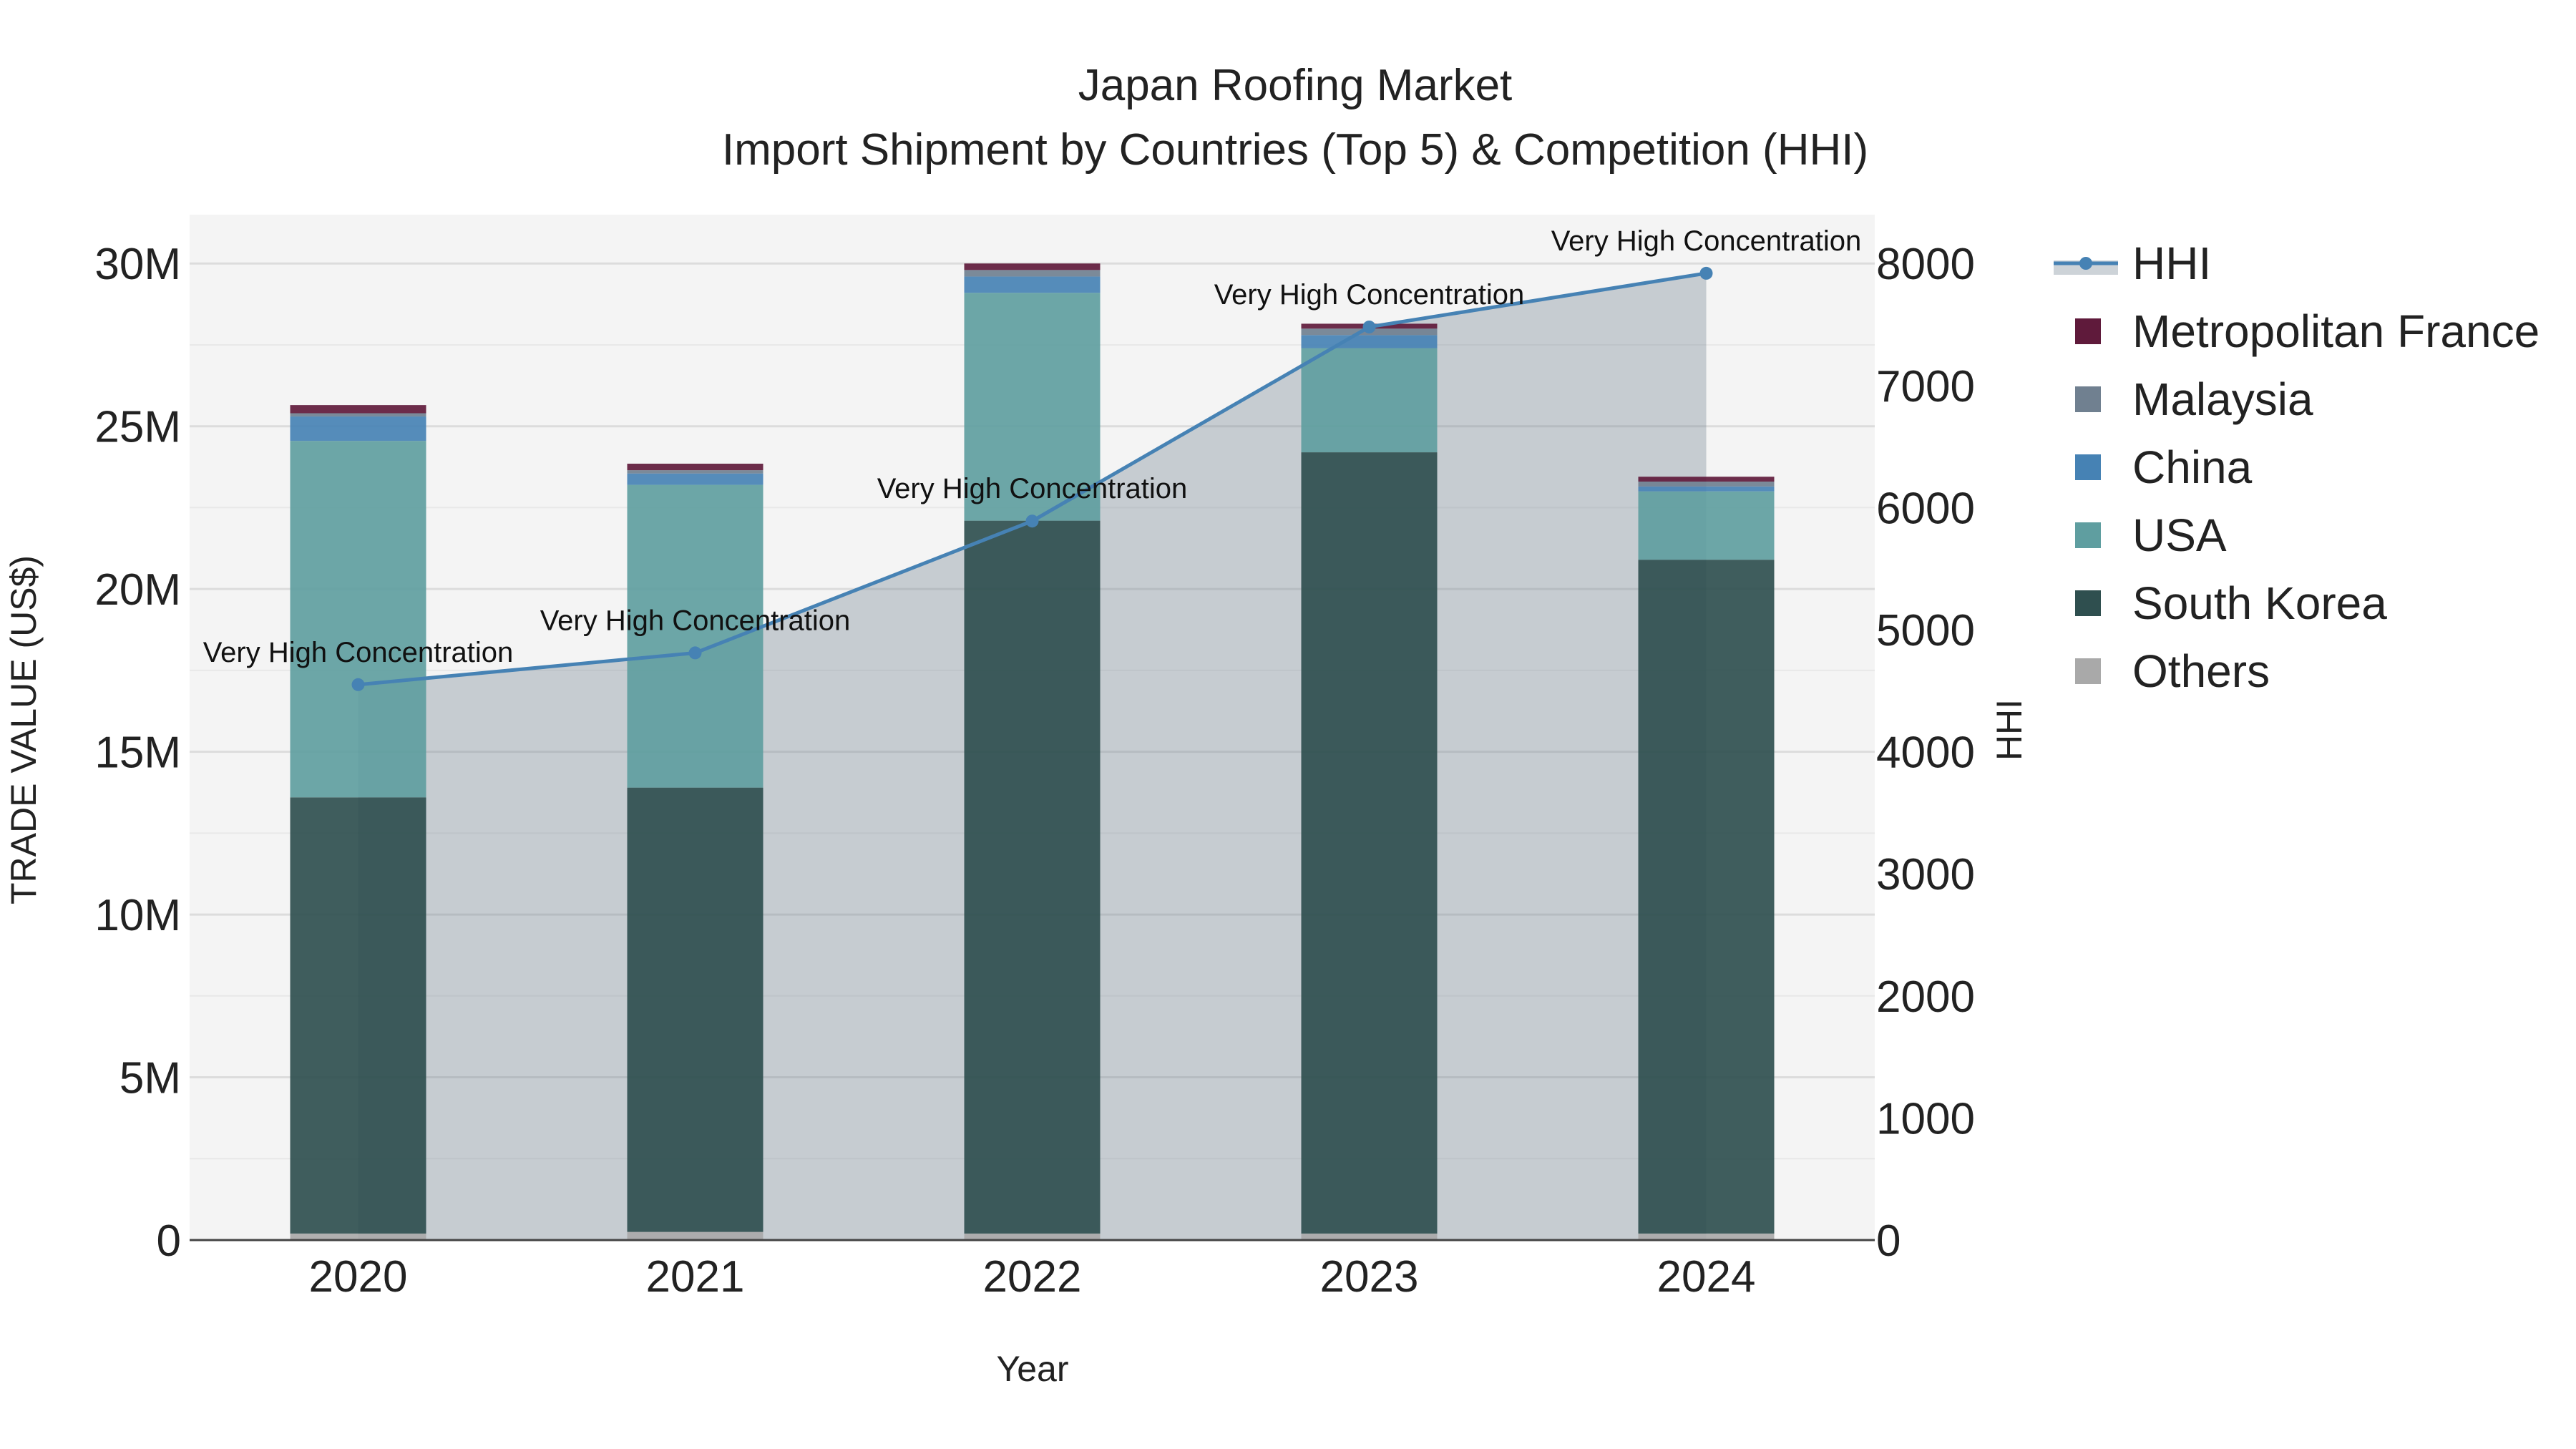 This screenshot has height=1449, width=2576. I want to click on bar-segment-metropolitan-france-2021, so click(695, 467).